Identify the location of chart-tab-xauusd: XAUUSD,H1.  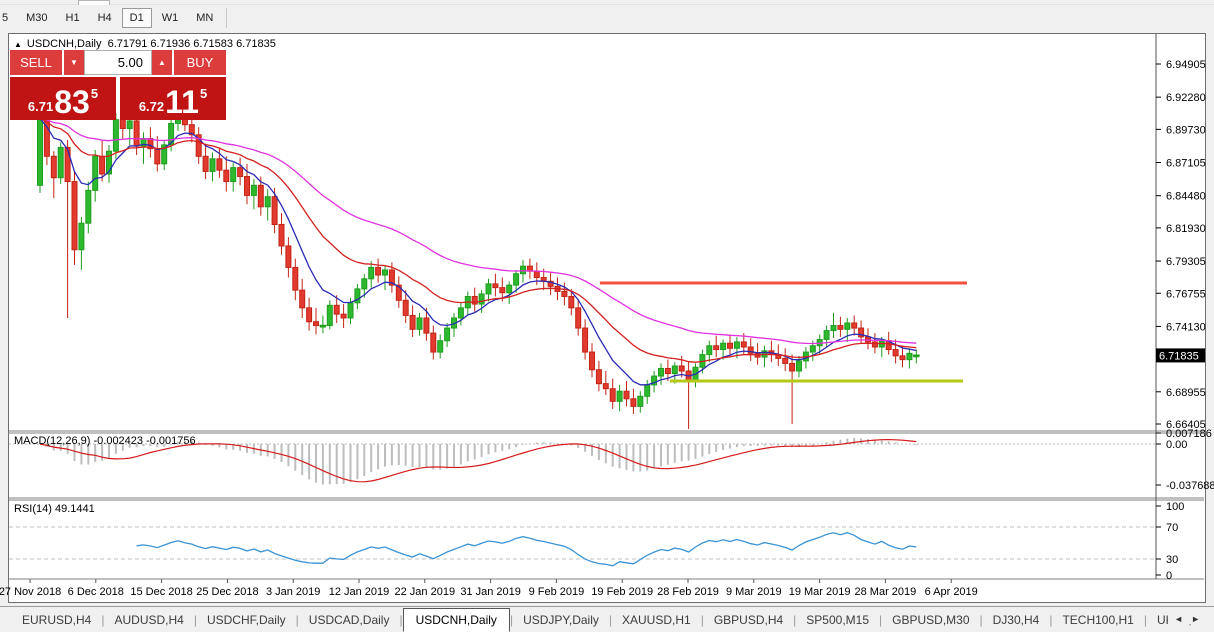
(656, 619).